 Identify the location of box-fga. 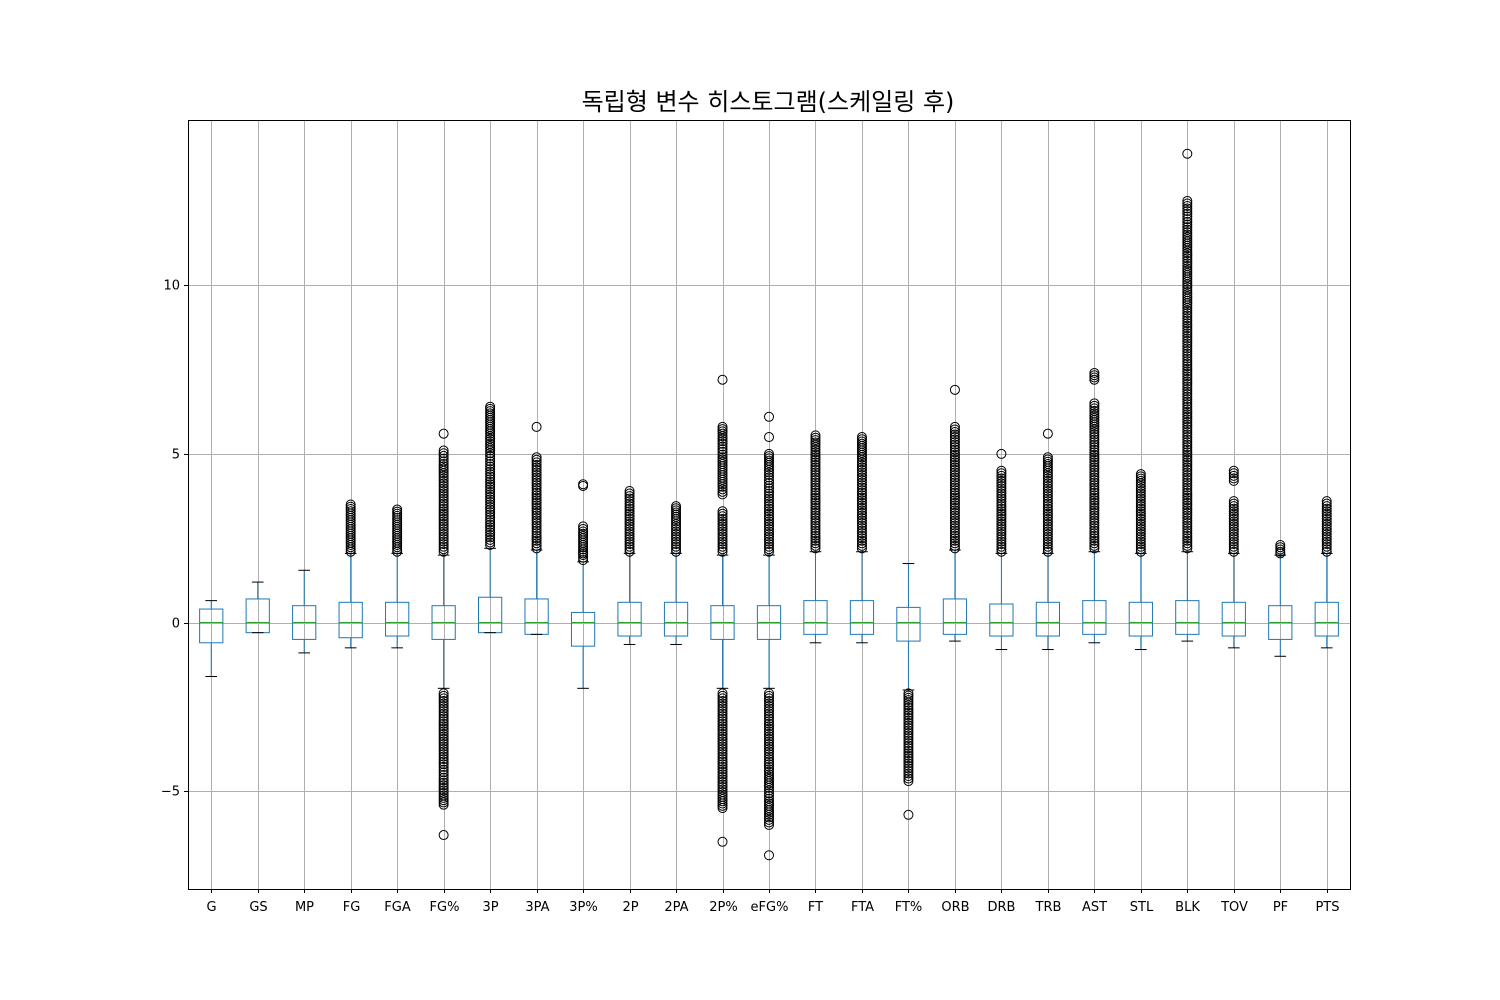
(397, 576).